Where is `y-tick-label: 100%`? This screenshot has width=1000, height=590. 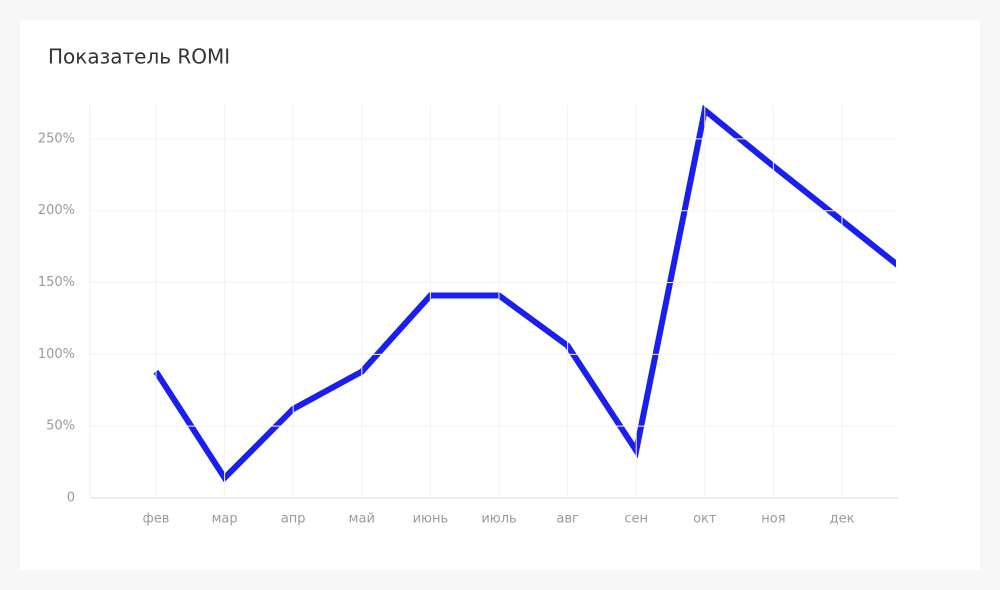
y-tick-label: 100% is located at coordinates (56, 354).